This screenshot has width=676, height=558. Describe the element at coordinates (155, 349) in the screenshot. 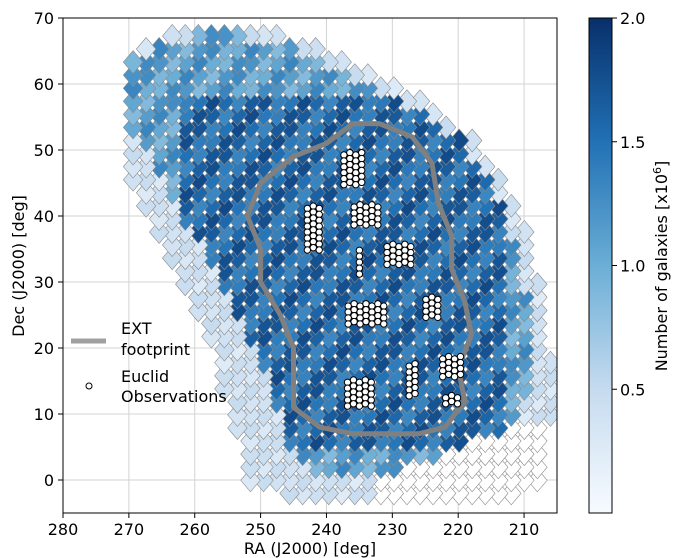

I see `legend-ext-label-2: footprint` at that location.